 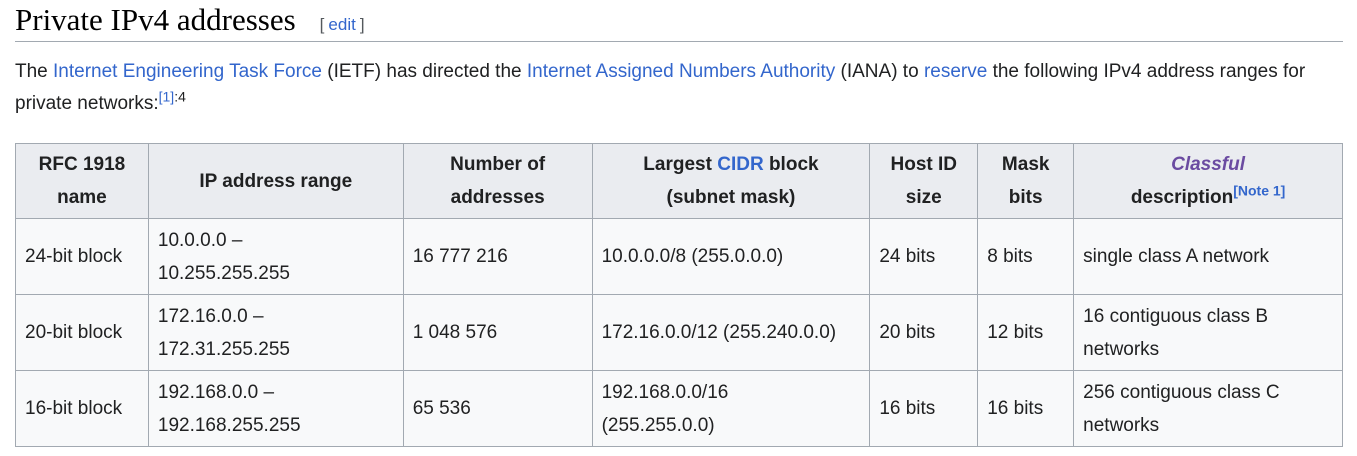 I want to click on edit-section: [edit], so click(x=342, y=25).